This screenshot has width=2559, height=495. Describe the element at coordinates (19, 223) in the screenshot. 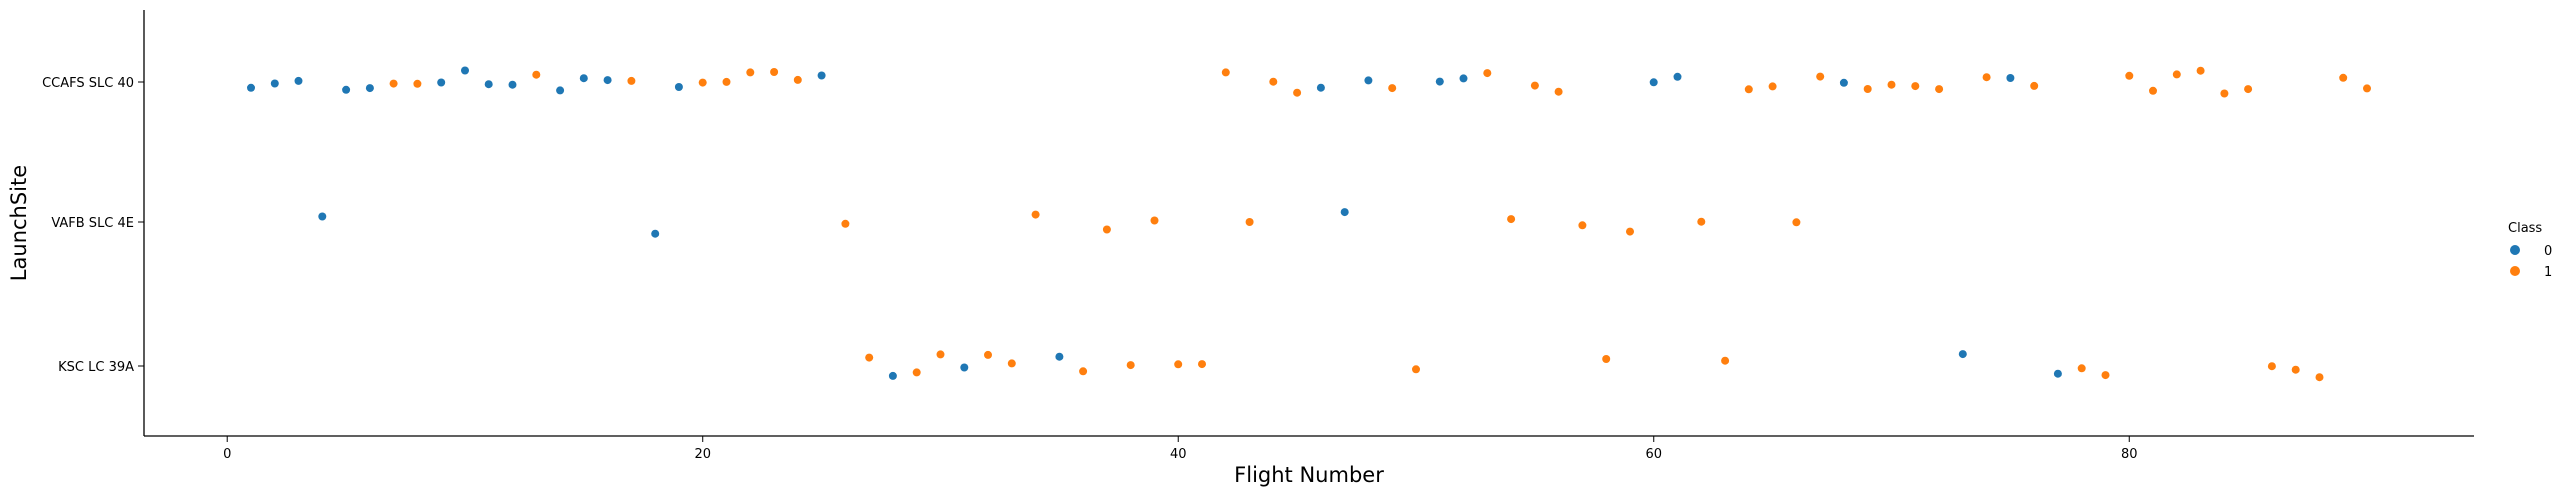

I see `y-axis-label: LaunchSite` at that location.